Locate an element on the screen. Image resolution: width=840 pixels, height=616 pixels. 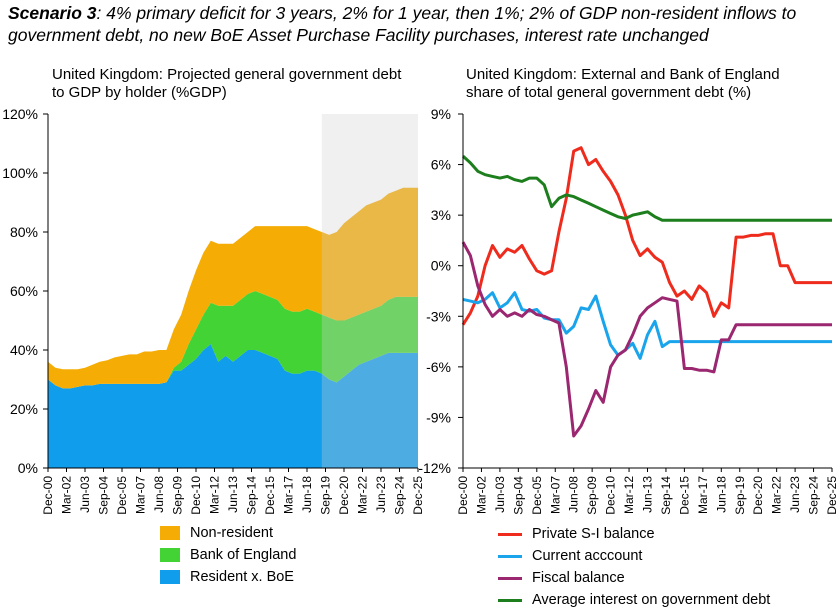
y-tick-label: 40% is located at coordinates (24, 350).